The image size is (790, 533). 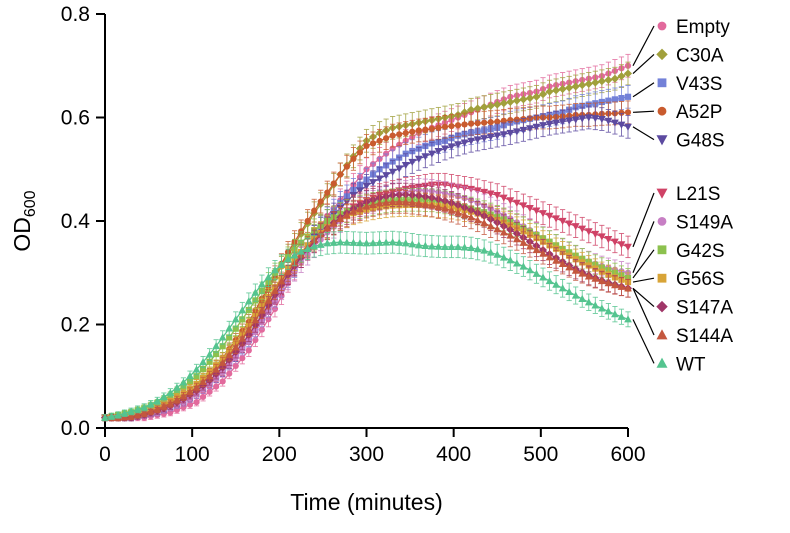 What do you see at coordinates (105, 454) in the screenshot?
I see `x-tick-label: 0` at bounding box center [105, 454].